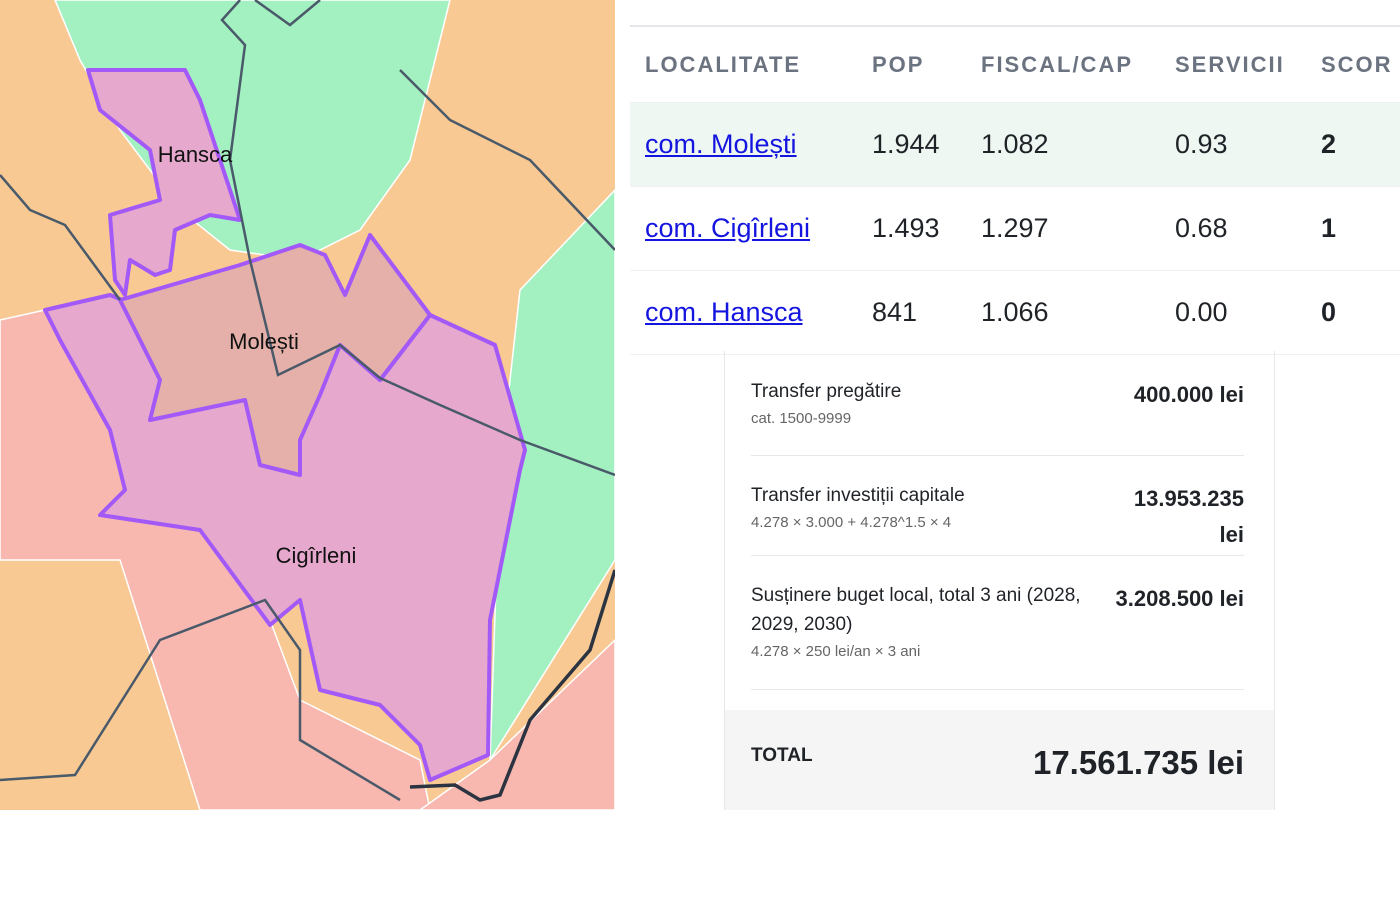 Image resolution: width=1400 pixels, height=924 pixels. What do you see at coordinates (906, 144) in the screenshot?
I see `table-cell: 1.944` at bounding box center [906, 144].